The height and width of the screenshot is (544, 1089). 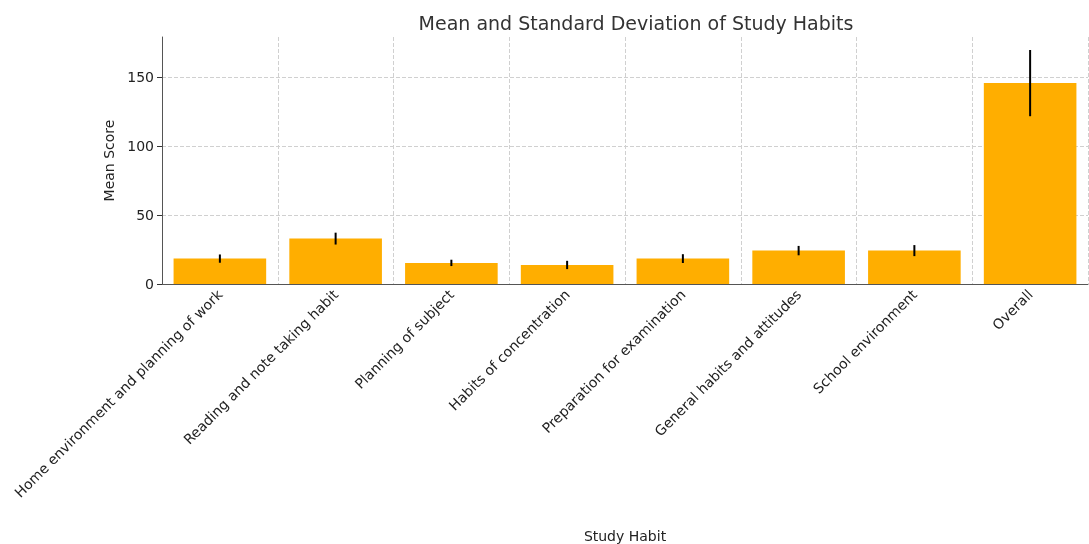 I want to click on y-tick-label: 150, so click(x=140, y=77).